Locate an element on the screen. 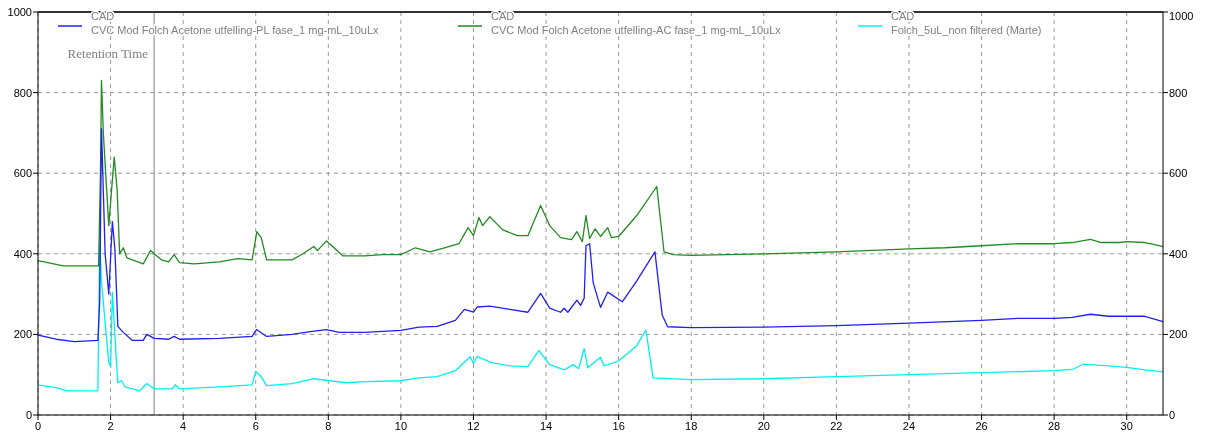 The image size is (1205, 443). x-tick-label: 20 is located at coordinates (763, 426).